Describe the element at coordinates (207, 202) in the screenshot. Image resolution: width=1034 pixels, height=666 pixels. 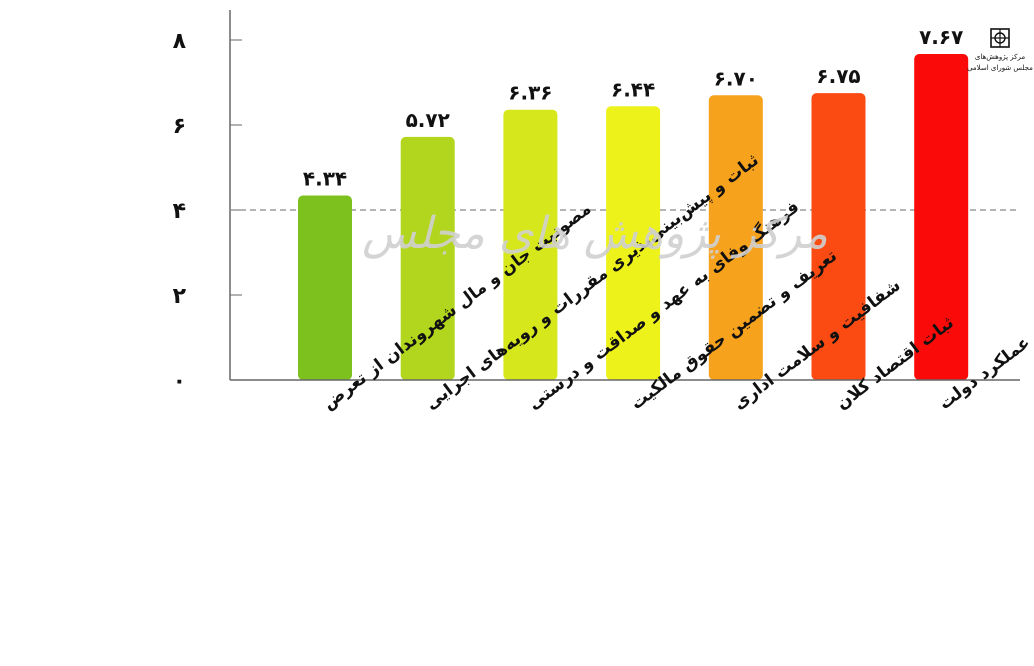
I see `y-axis: ۰ ۲ ۴ ۶ ۸` at that location.